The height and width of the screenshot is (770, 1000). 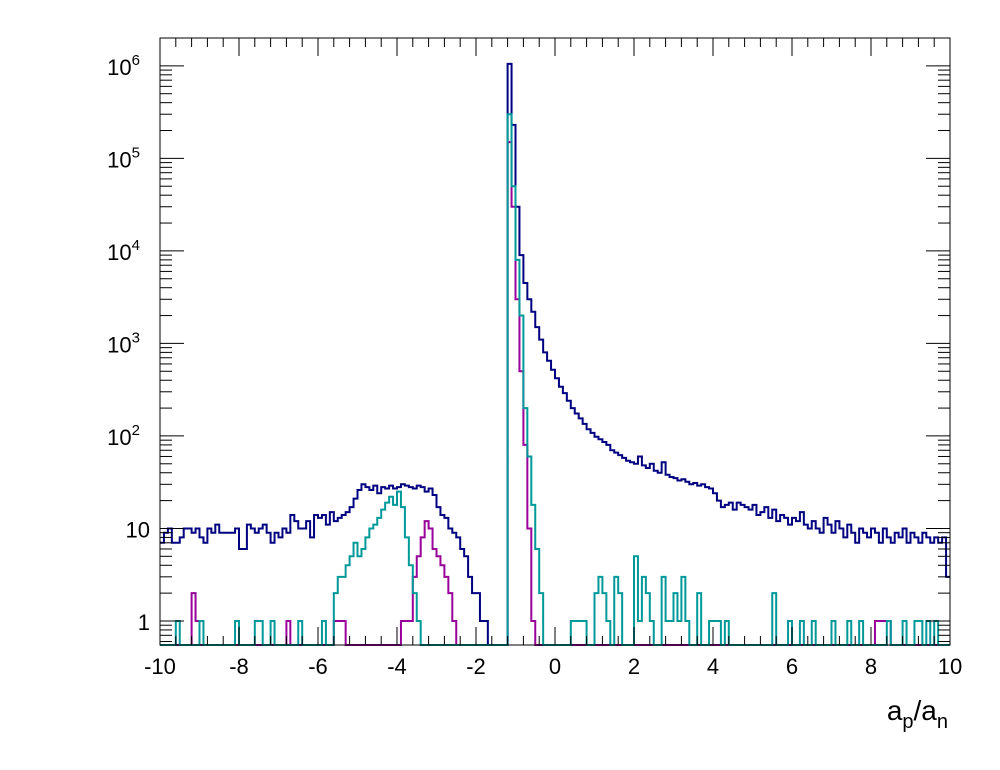 I want to click on y-tick-label: 10, so click(x=138, y=529).